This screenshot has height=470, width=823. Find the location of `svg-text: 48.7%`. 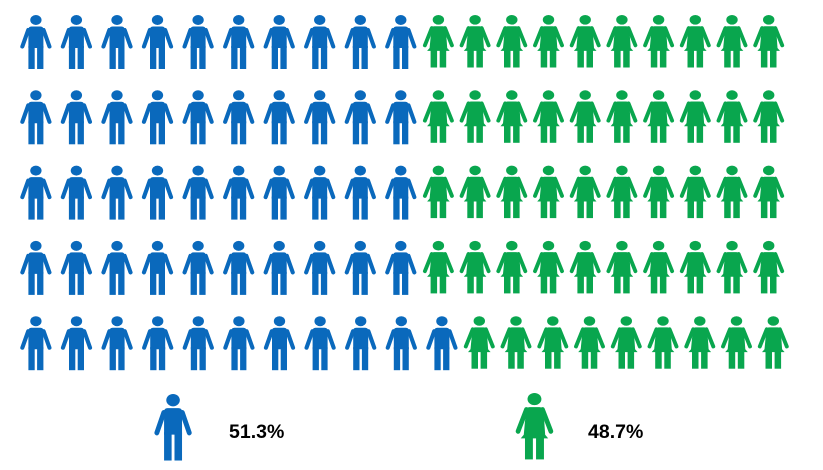

svg-text: 48.7% is located at coordinates (615, 432).